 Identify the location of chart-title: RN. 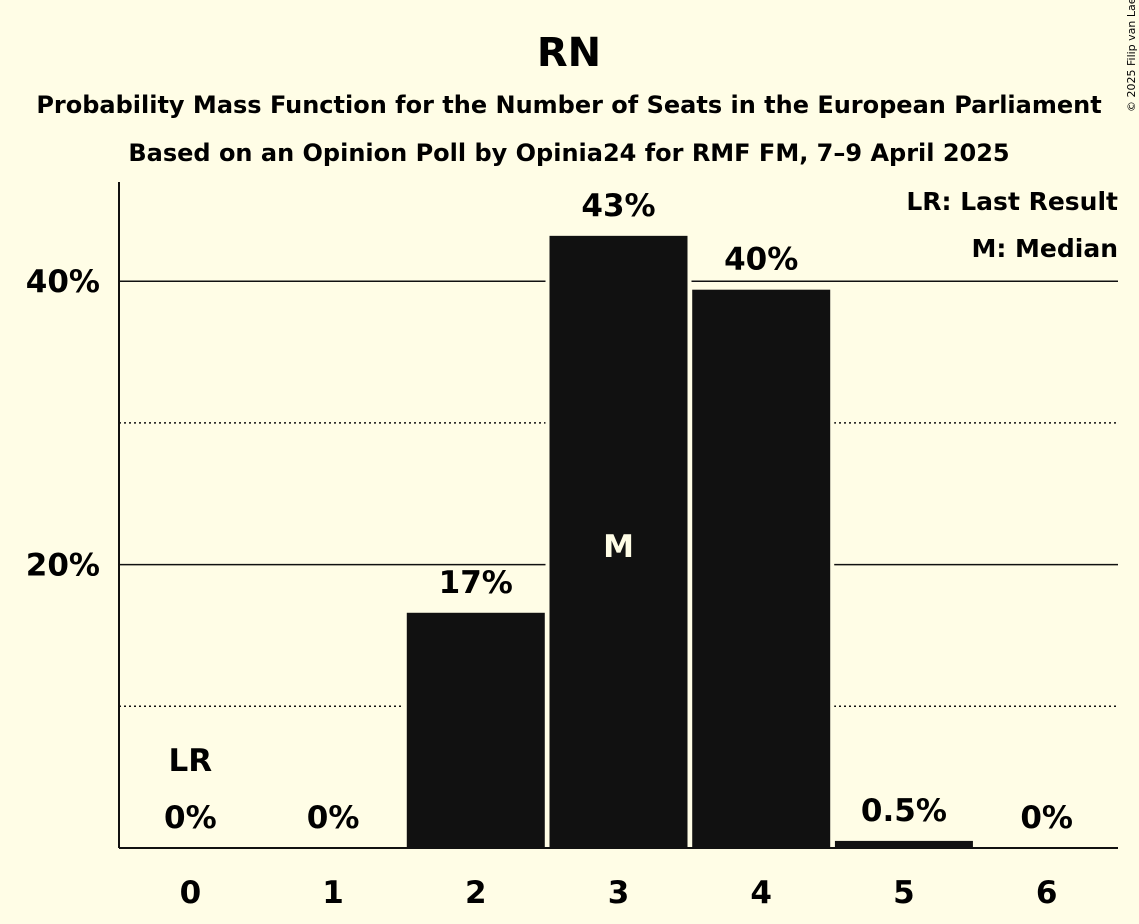
(569, 53).